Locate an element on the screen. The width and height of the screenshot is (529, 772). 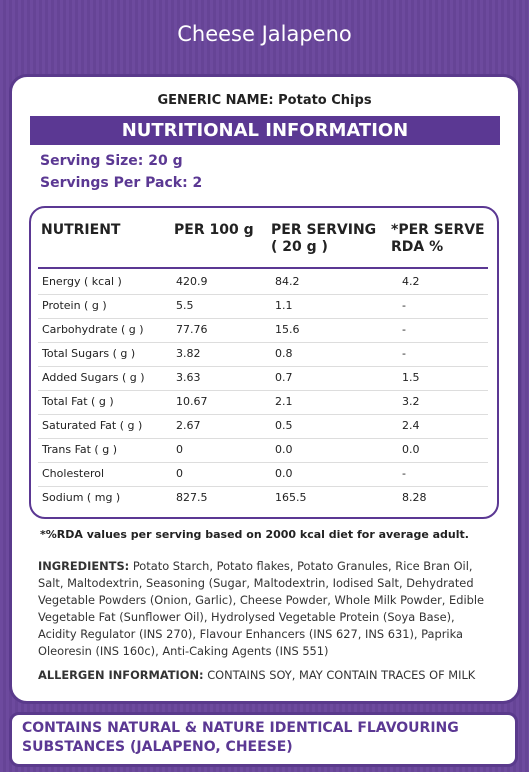
table-cell: 0.7 is located at coordinates (284, 377).